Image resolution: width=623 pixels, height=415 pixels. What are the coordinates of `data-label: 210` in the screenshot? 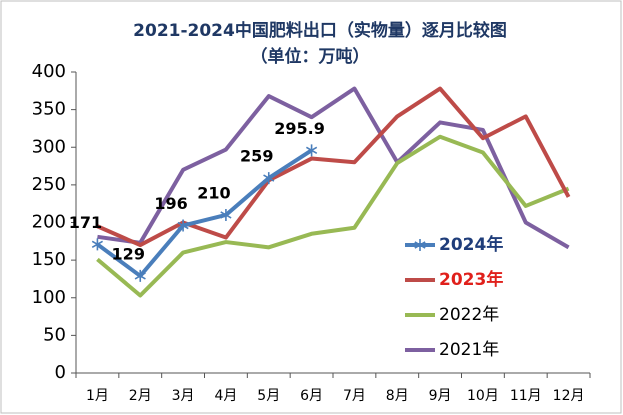 It's located at (213, 192).